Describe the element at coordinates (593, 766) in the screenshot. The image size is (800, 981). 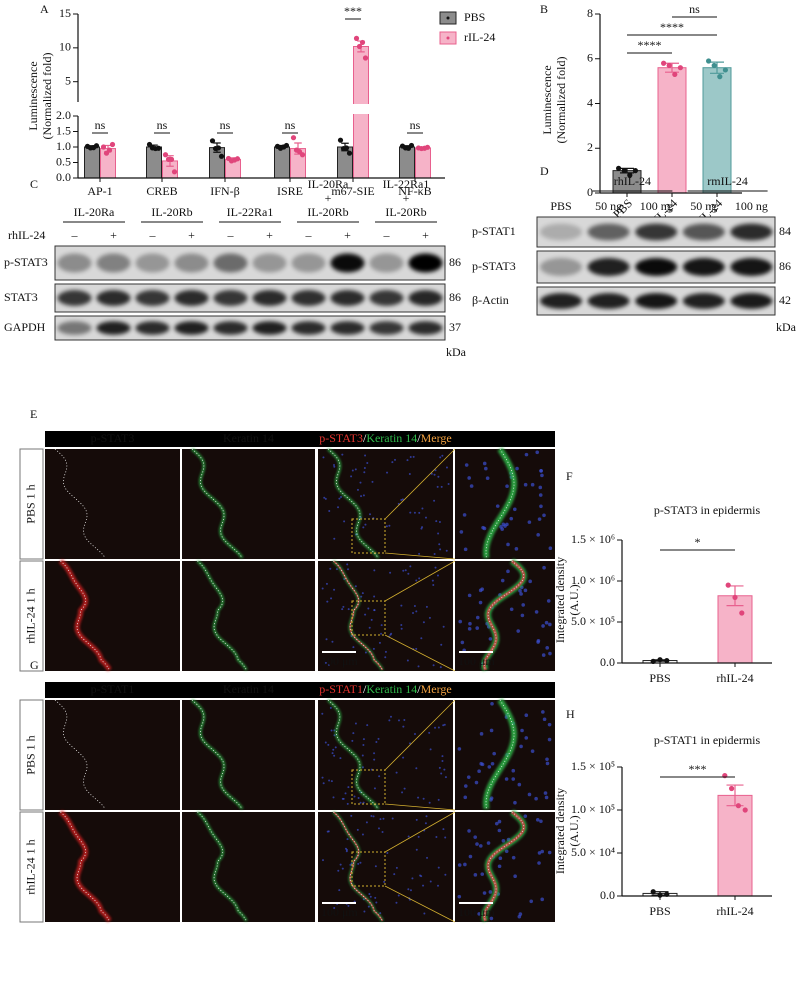
I see `y-tick-label: 1.5 × 10⁵` at that location.